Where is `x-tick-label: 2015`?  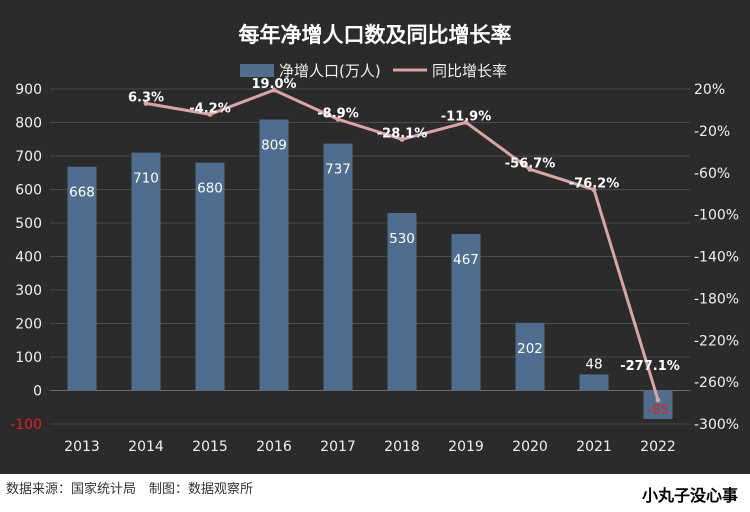 x-tick-label: 2015 is located at coordinates (210, 447).